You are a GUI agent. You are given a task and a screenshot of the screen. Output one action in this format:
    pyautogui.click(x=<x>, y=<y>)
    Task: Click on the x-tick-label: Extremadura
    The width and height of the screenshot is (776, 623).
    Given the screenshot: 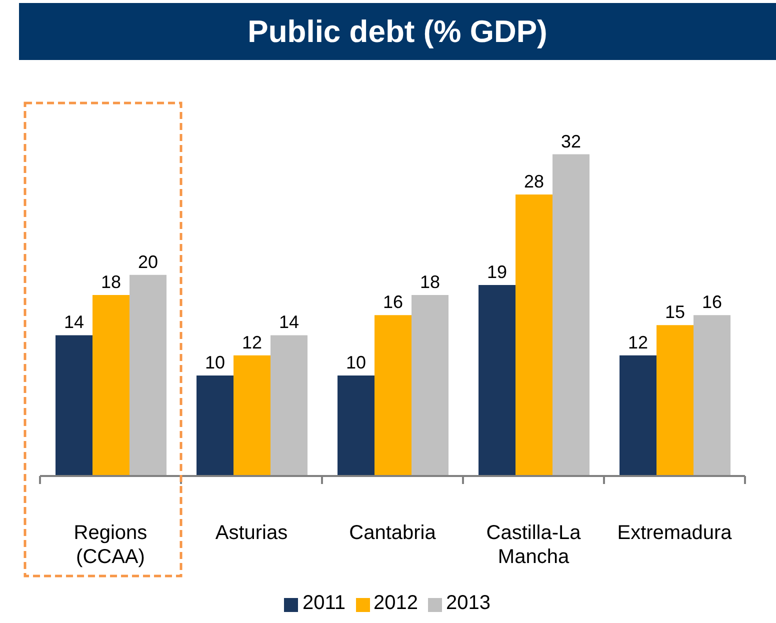 What is the action you would take?
    pyautogui.click(x=675, y=533)
    